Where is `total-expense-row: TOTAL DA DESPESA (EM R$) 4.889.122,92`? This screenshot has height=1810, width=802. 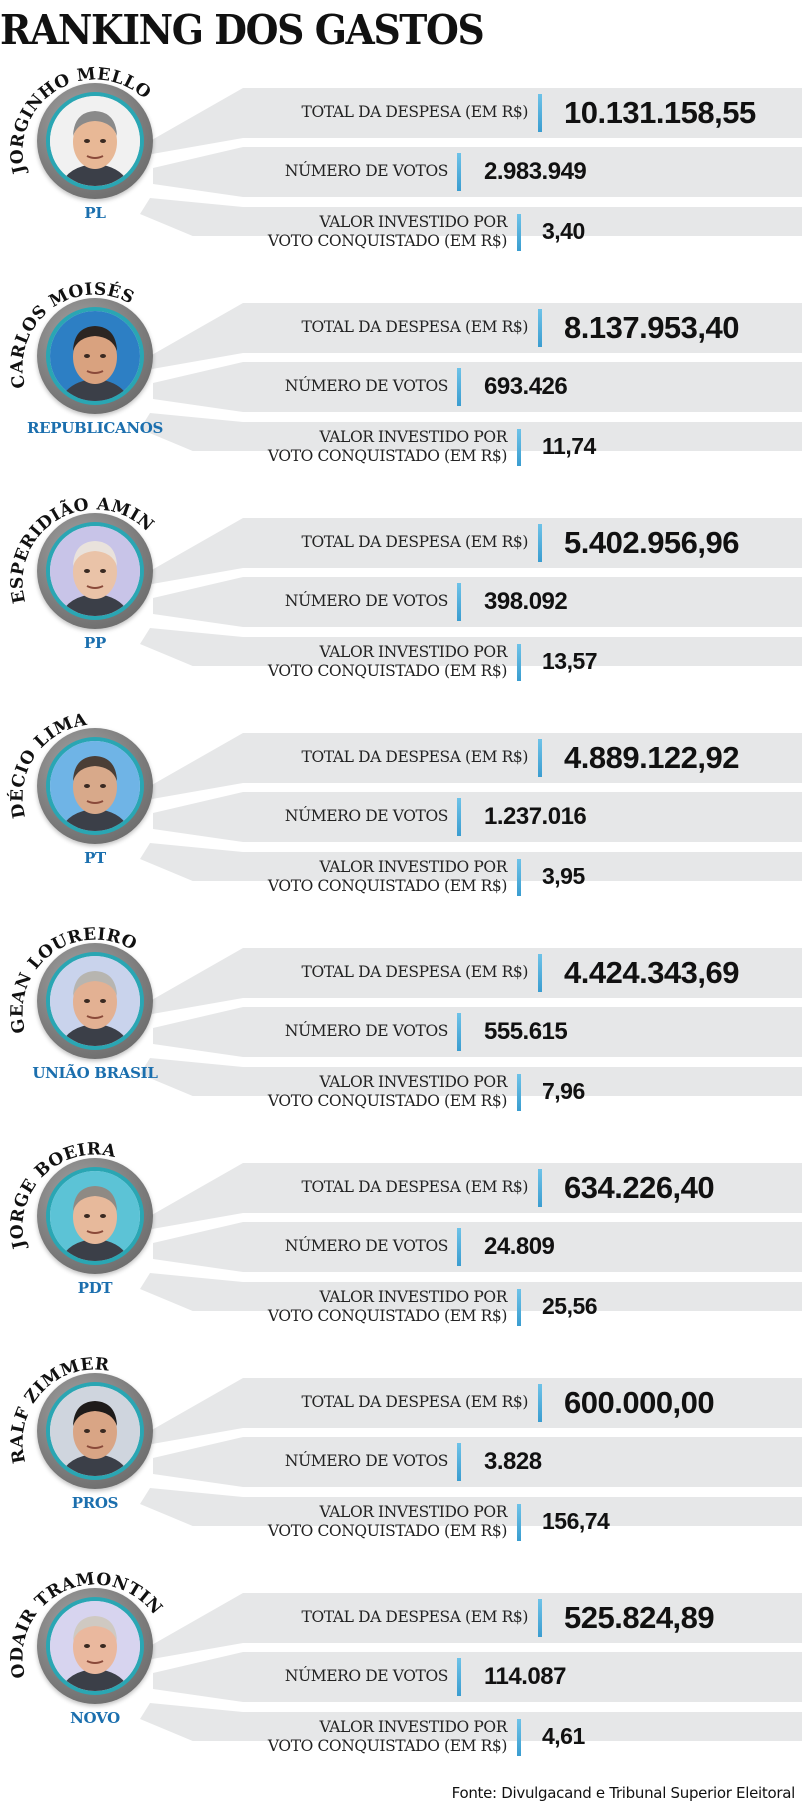 total-expense-row: TOTAL DA DESPESA (EM R$) 4.889.122,92 is located at coordinates (401, 758).